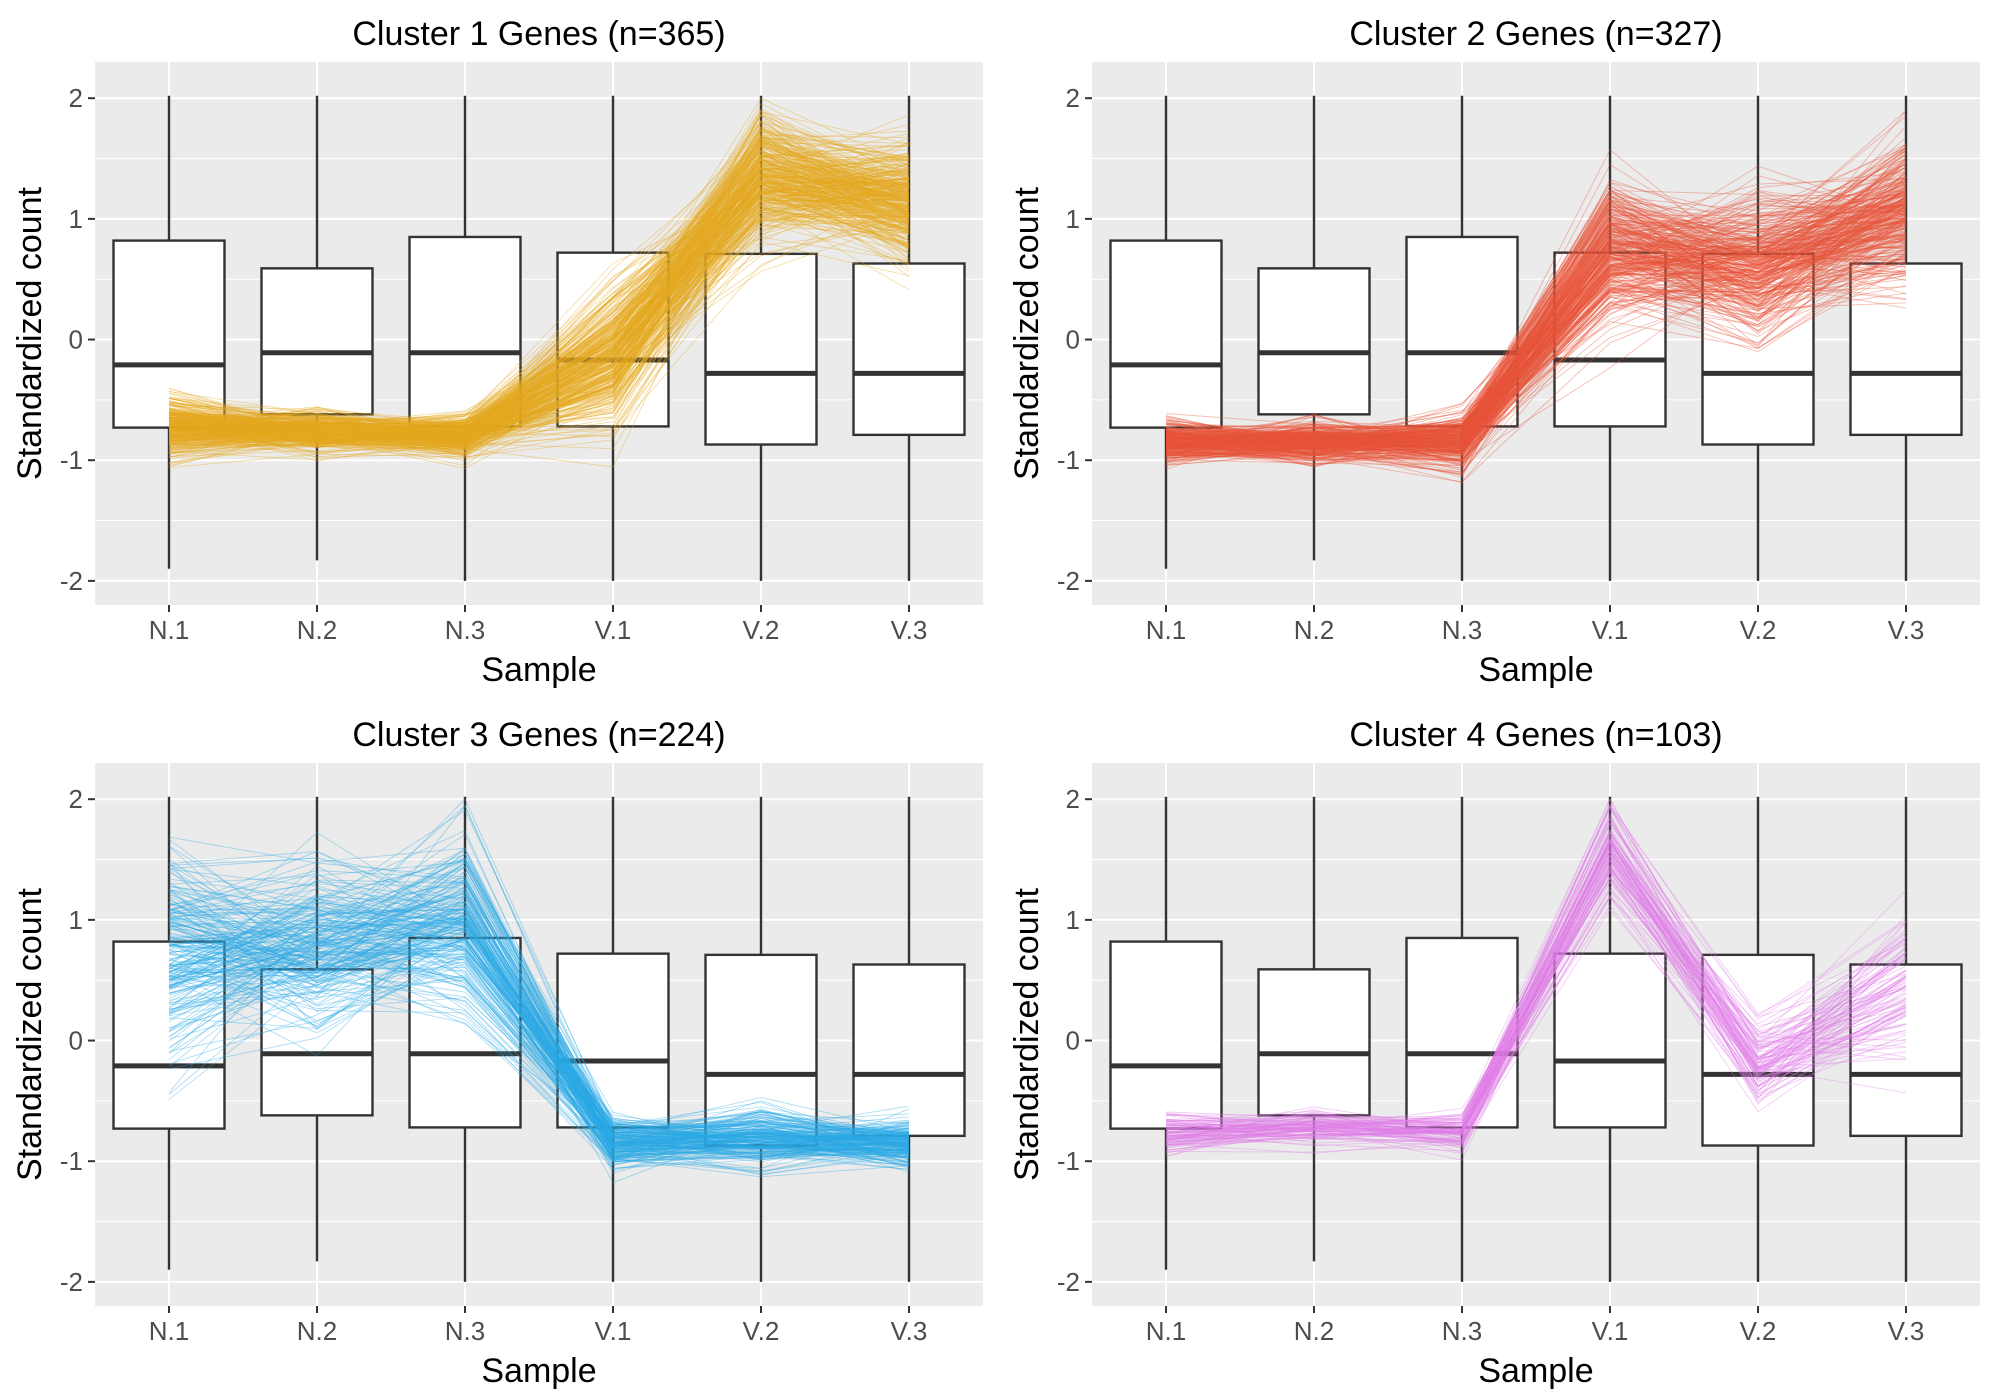  Describe the element at coordinates (1535, 1371) in the screenshot. I see `x-axis-title: Sample` at that location.